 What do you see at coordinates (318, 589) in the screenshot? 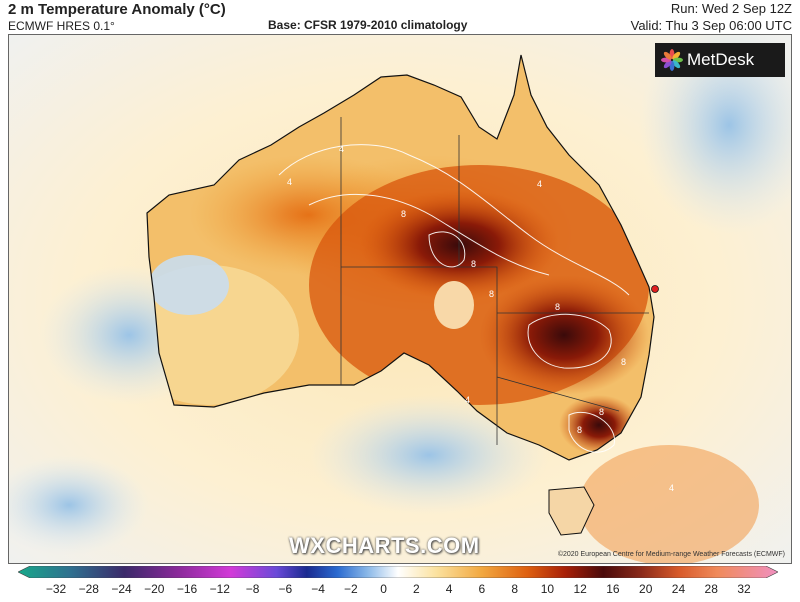
I see `colorbar-tick-label: −4` at bounding box center [318, 589].